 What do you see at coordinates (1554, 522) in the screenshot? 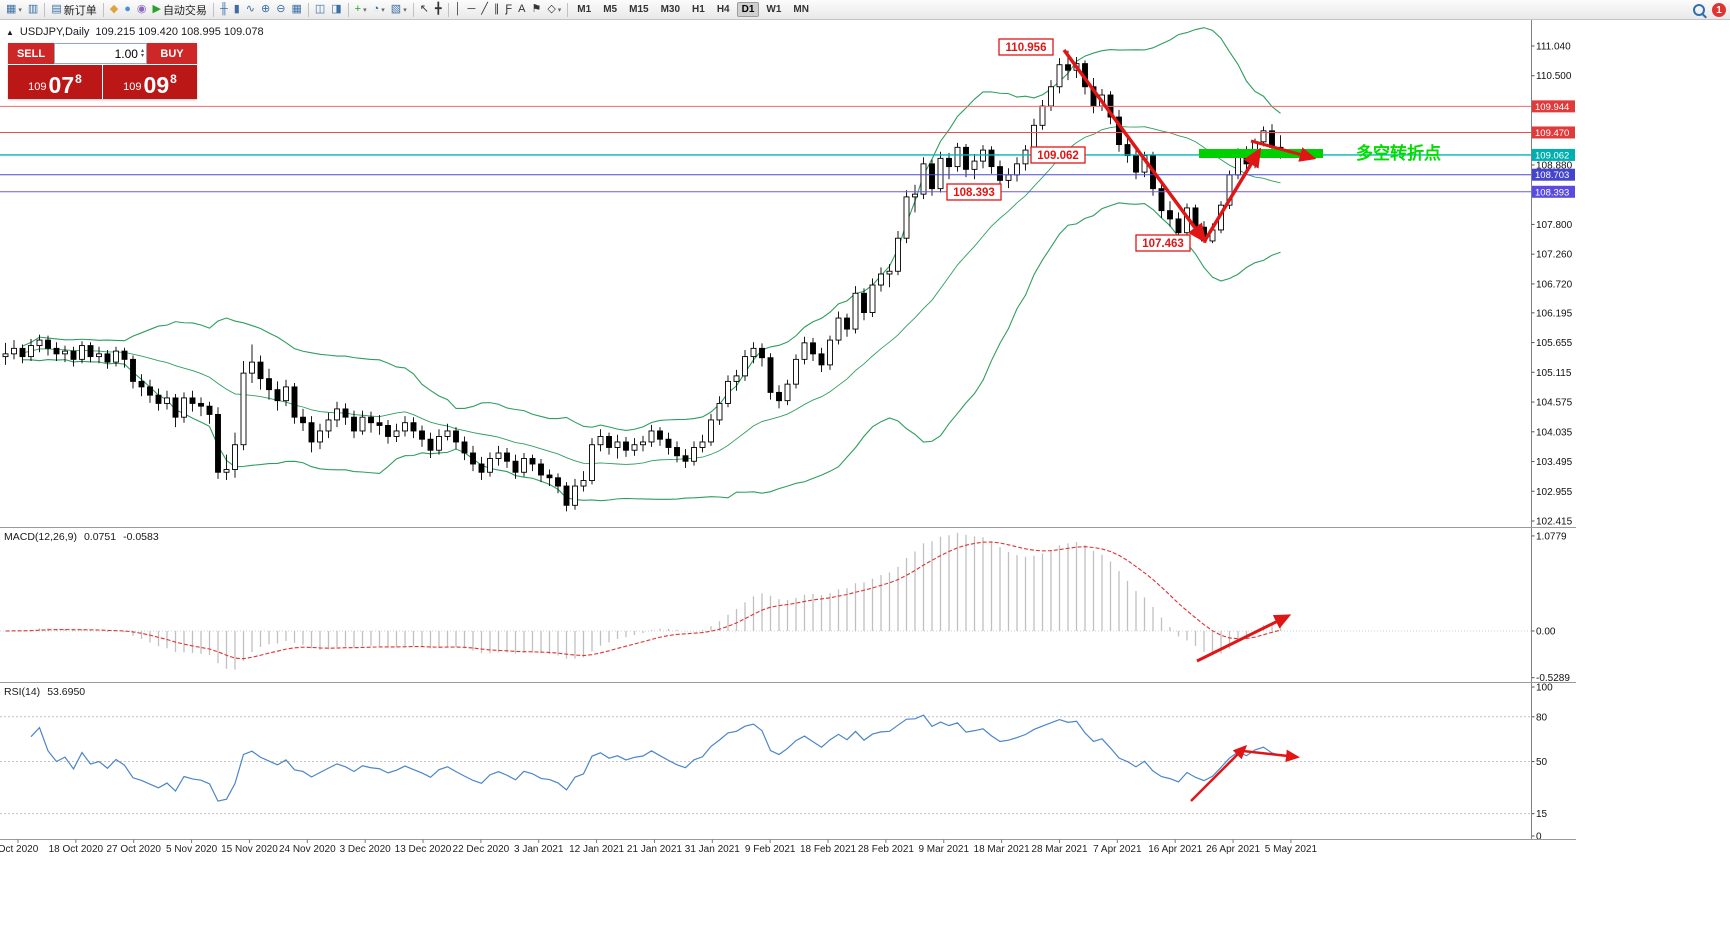
I see `svg-text: 102.415` at bounding box center [1554, 522].